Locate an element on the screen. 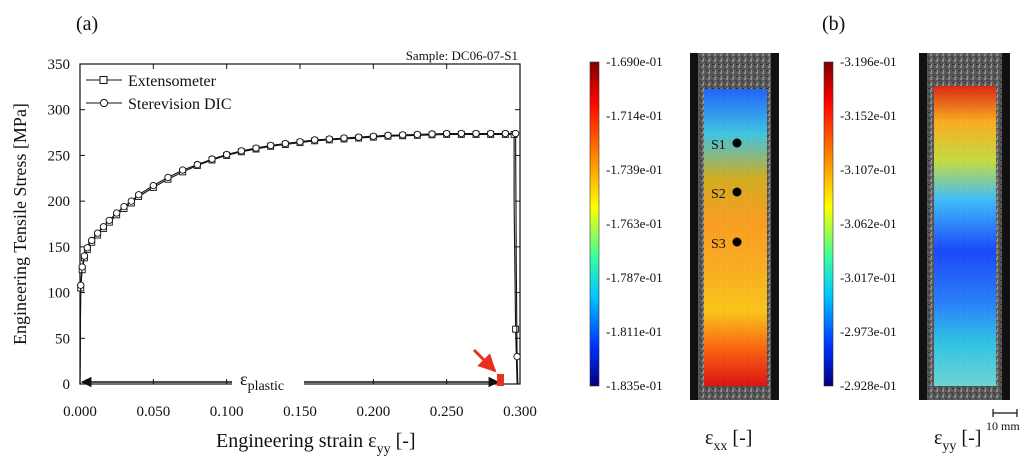  x-axis-label-tail: [-] is located at coordinates (403, 441).